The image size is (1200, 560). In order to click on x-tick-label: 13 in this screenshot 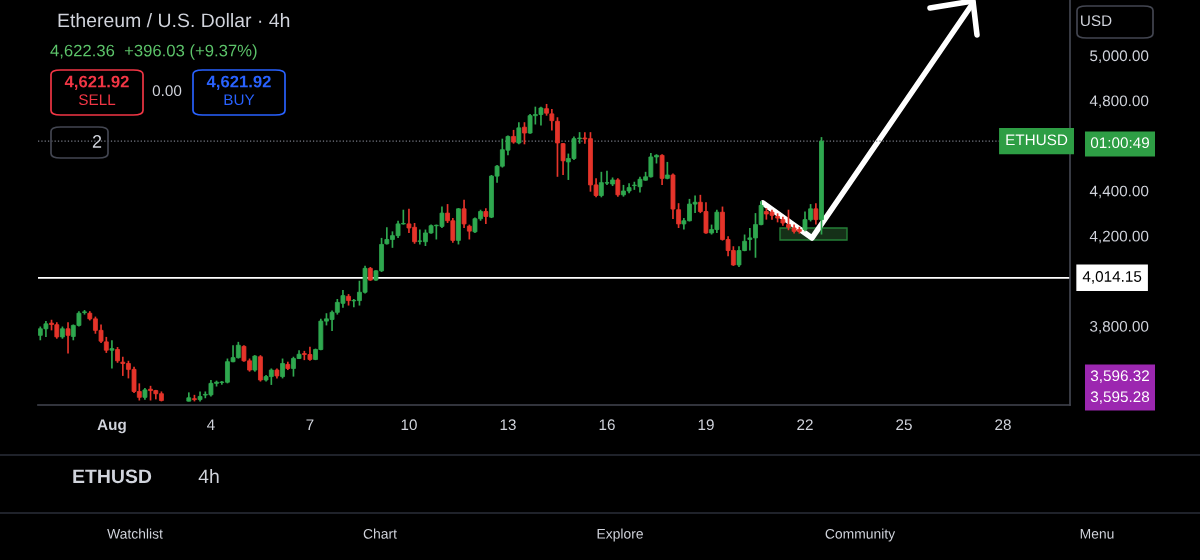, I will do `click(508, 425)`.